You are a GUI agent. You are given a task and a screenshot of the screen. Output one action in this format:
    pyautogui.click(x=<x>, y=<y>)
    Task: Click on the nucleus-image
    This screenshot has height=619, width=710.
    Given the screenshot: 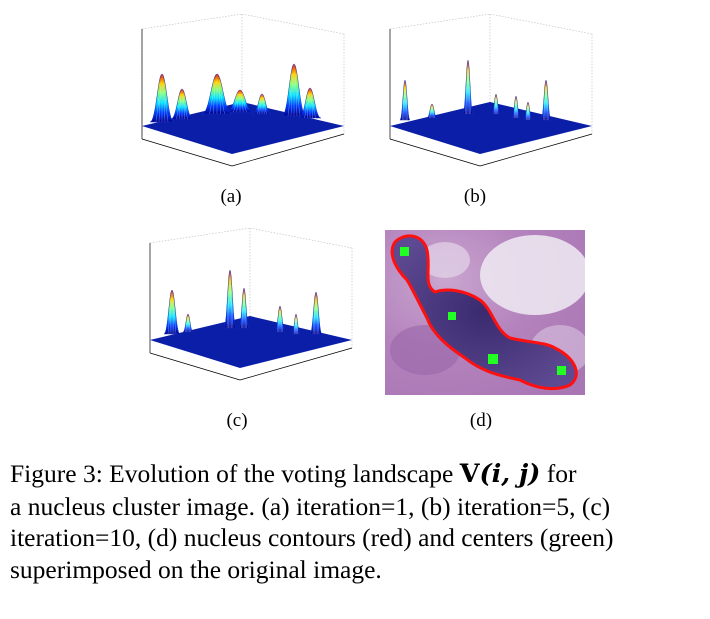 What is the action you would take?
    pyautogui.click(x=485, y=312)
    